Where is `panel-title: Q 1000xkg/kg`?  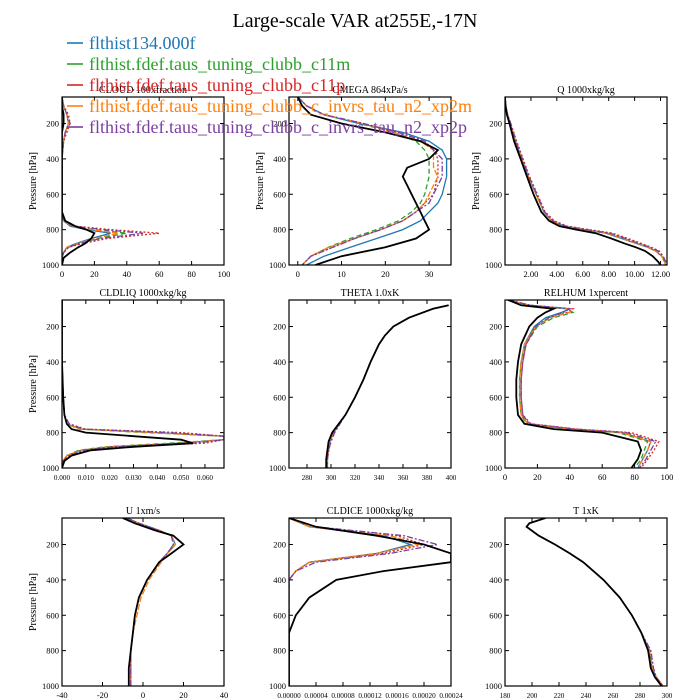 panel-title: Q 1000xkg/kg is located at coordinates (586, 90).